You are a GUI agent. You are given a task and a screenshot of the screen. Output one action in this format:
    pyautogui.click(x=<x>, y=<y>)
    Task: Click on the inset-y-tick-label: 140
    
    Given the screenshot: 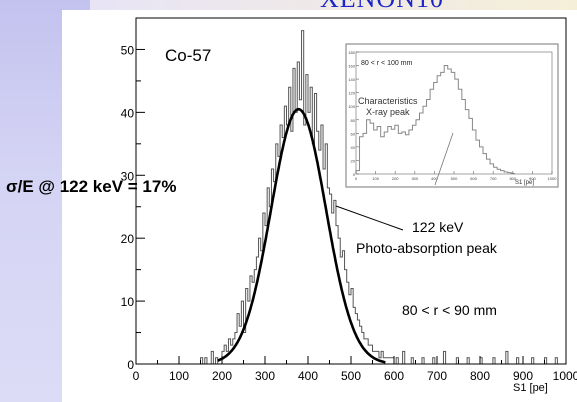 What is the action you would take?
    pyautogui.click(x=351, y=79)
    